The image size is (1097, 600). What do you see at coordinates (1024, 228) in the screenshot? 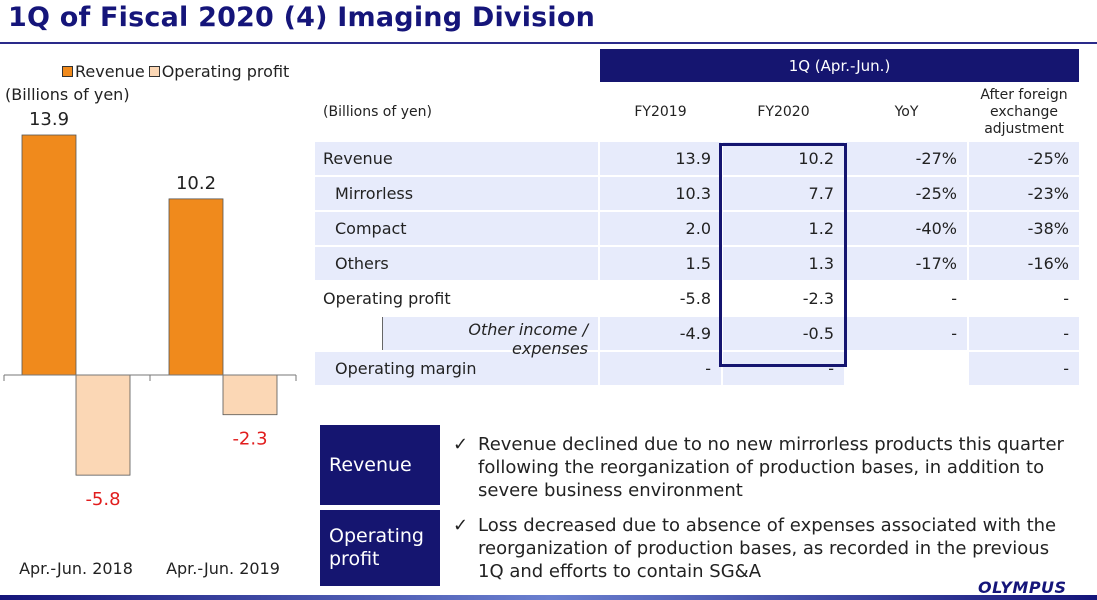
I see `cell-fx: -38%` at bounding box center [1024, 228].